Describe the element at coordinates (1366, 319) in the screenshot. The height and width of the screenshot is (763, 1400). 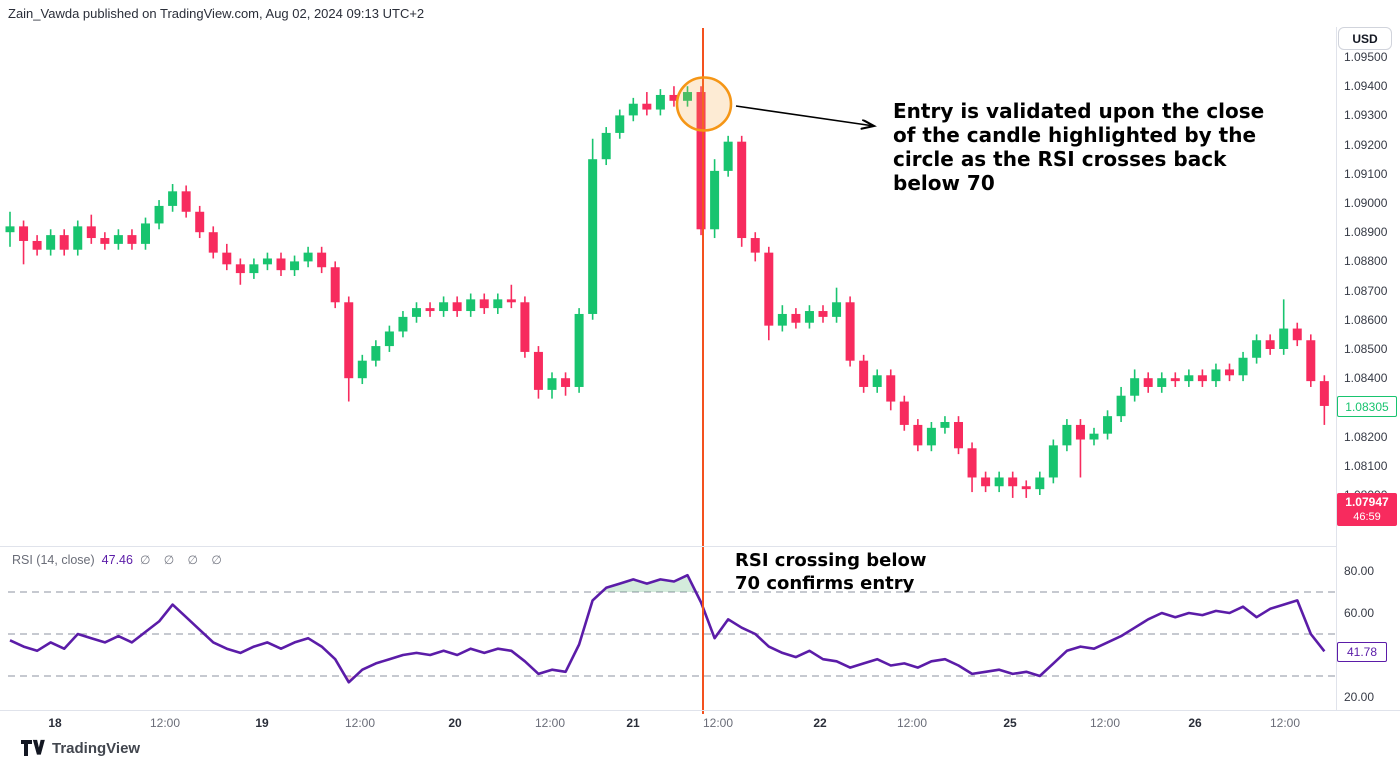
I see `price-axis-label: 1.08600` at that location.